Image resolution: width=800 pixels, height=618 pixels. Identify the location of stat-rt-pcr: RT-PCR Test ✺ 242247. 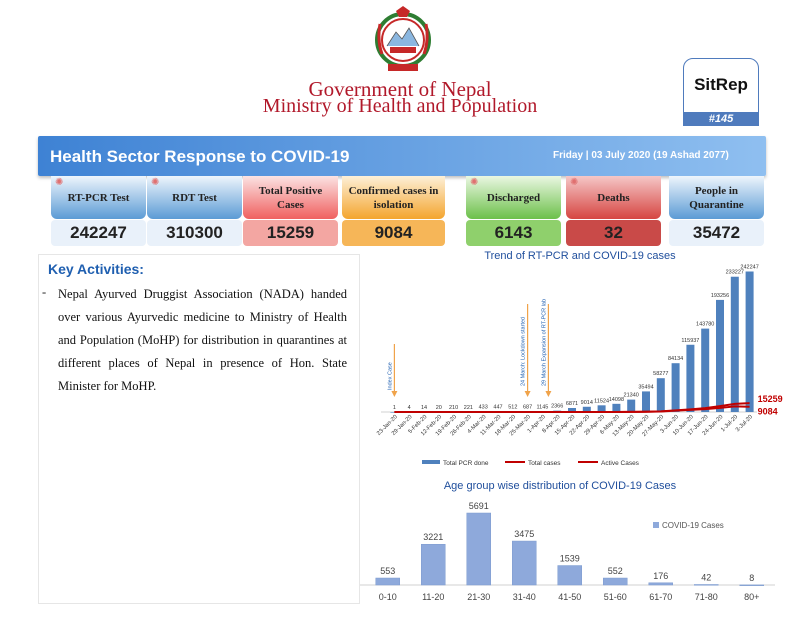
(98, 211).